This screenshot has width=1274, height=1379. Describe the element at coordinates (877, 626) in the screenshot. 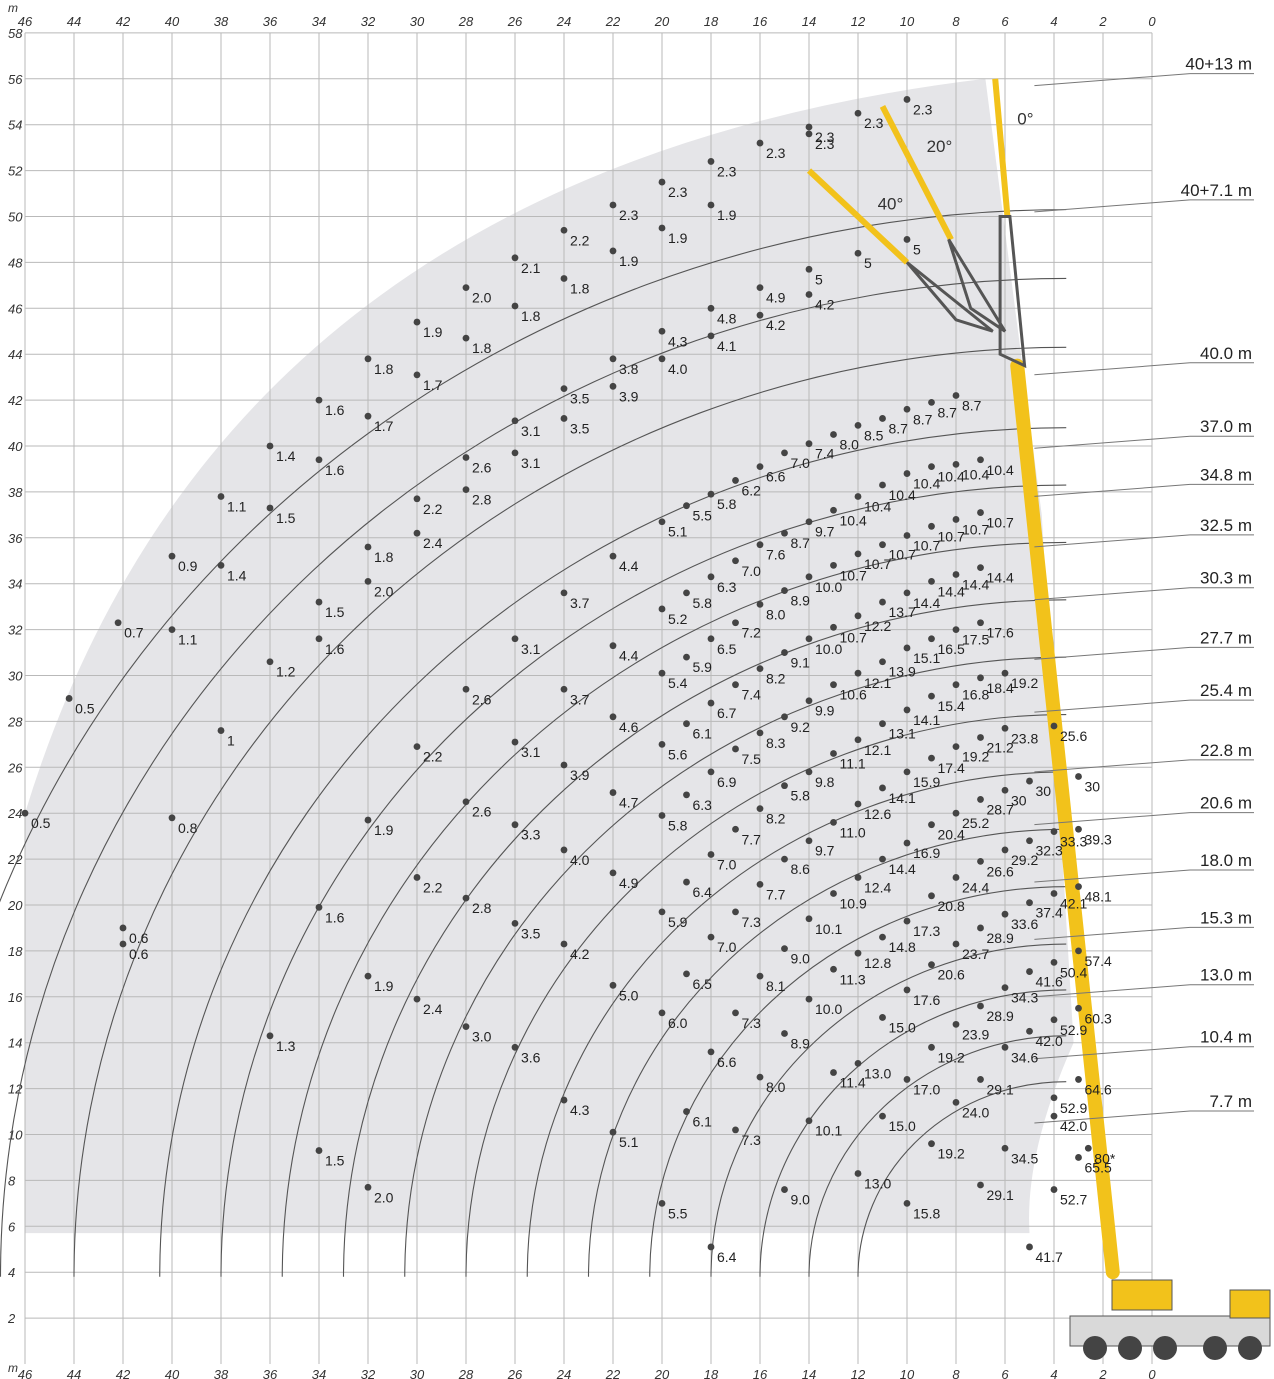

I see `load-value-label: 12.2` at that location.